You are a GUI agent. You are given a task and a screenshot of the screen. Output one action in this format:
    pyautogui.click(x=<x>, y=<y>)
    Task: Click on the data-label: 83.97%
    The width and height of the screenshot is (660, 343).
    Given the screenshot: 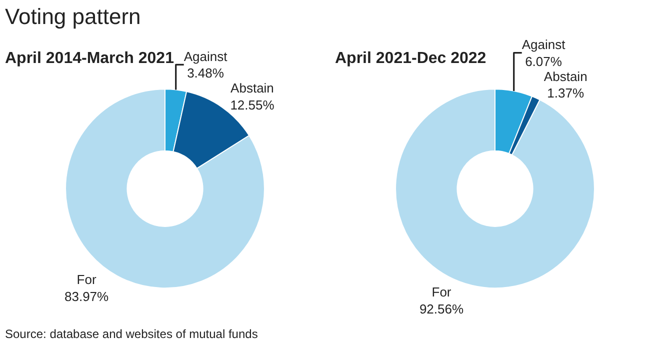 What is the action you would take?
    pyautogui.click(x=87, y=296)
    